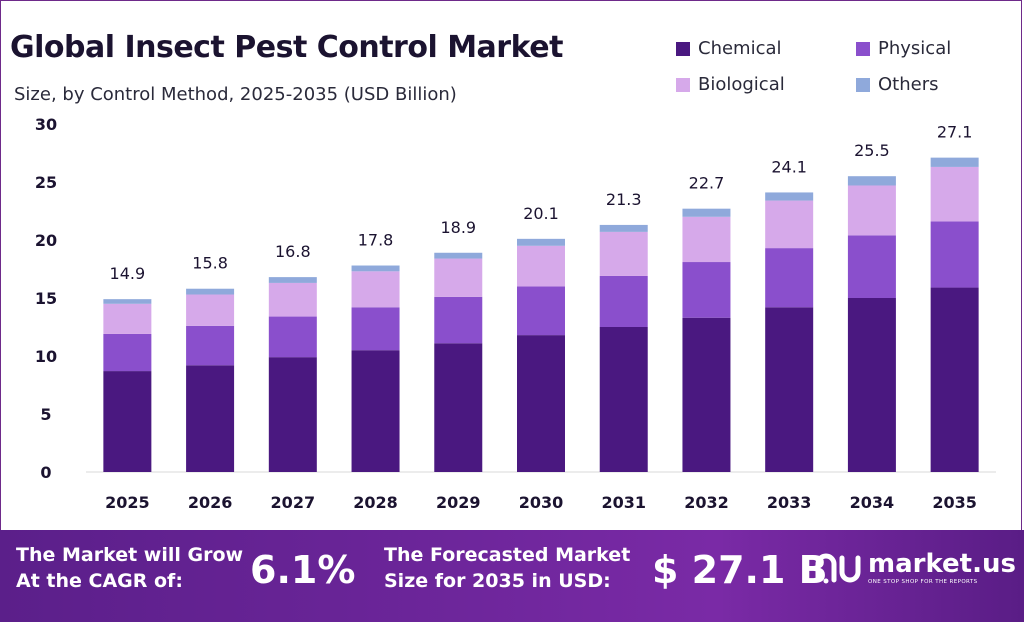 The height and width of the screenshot is (622, 1024). I want to click on legend-label-chemical: Chemical, so click(740, 48).